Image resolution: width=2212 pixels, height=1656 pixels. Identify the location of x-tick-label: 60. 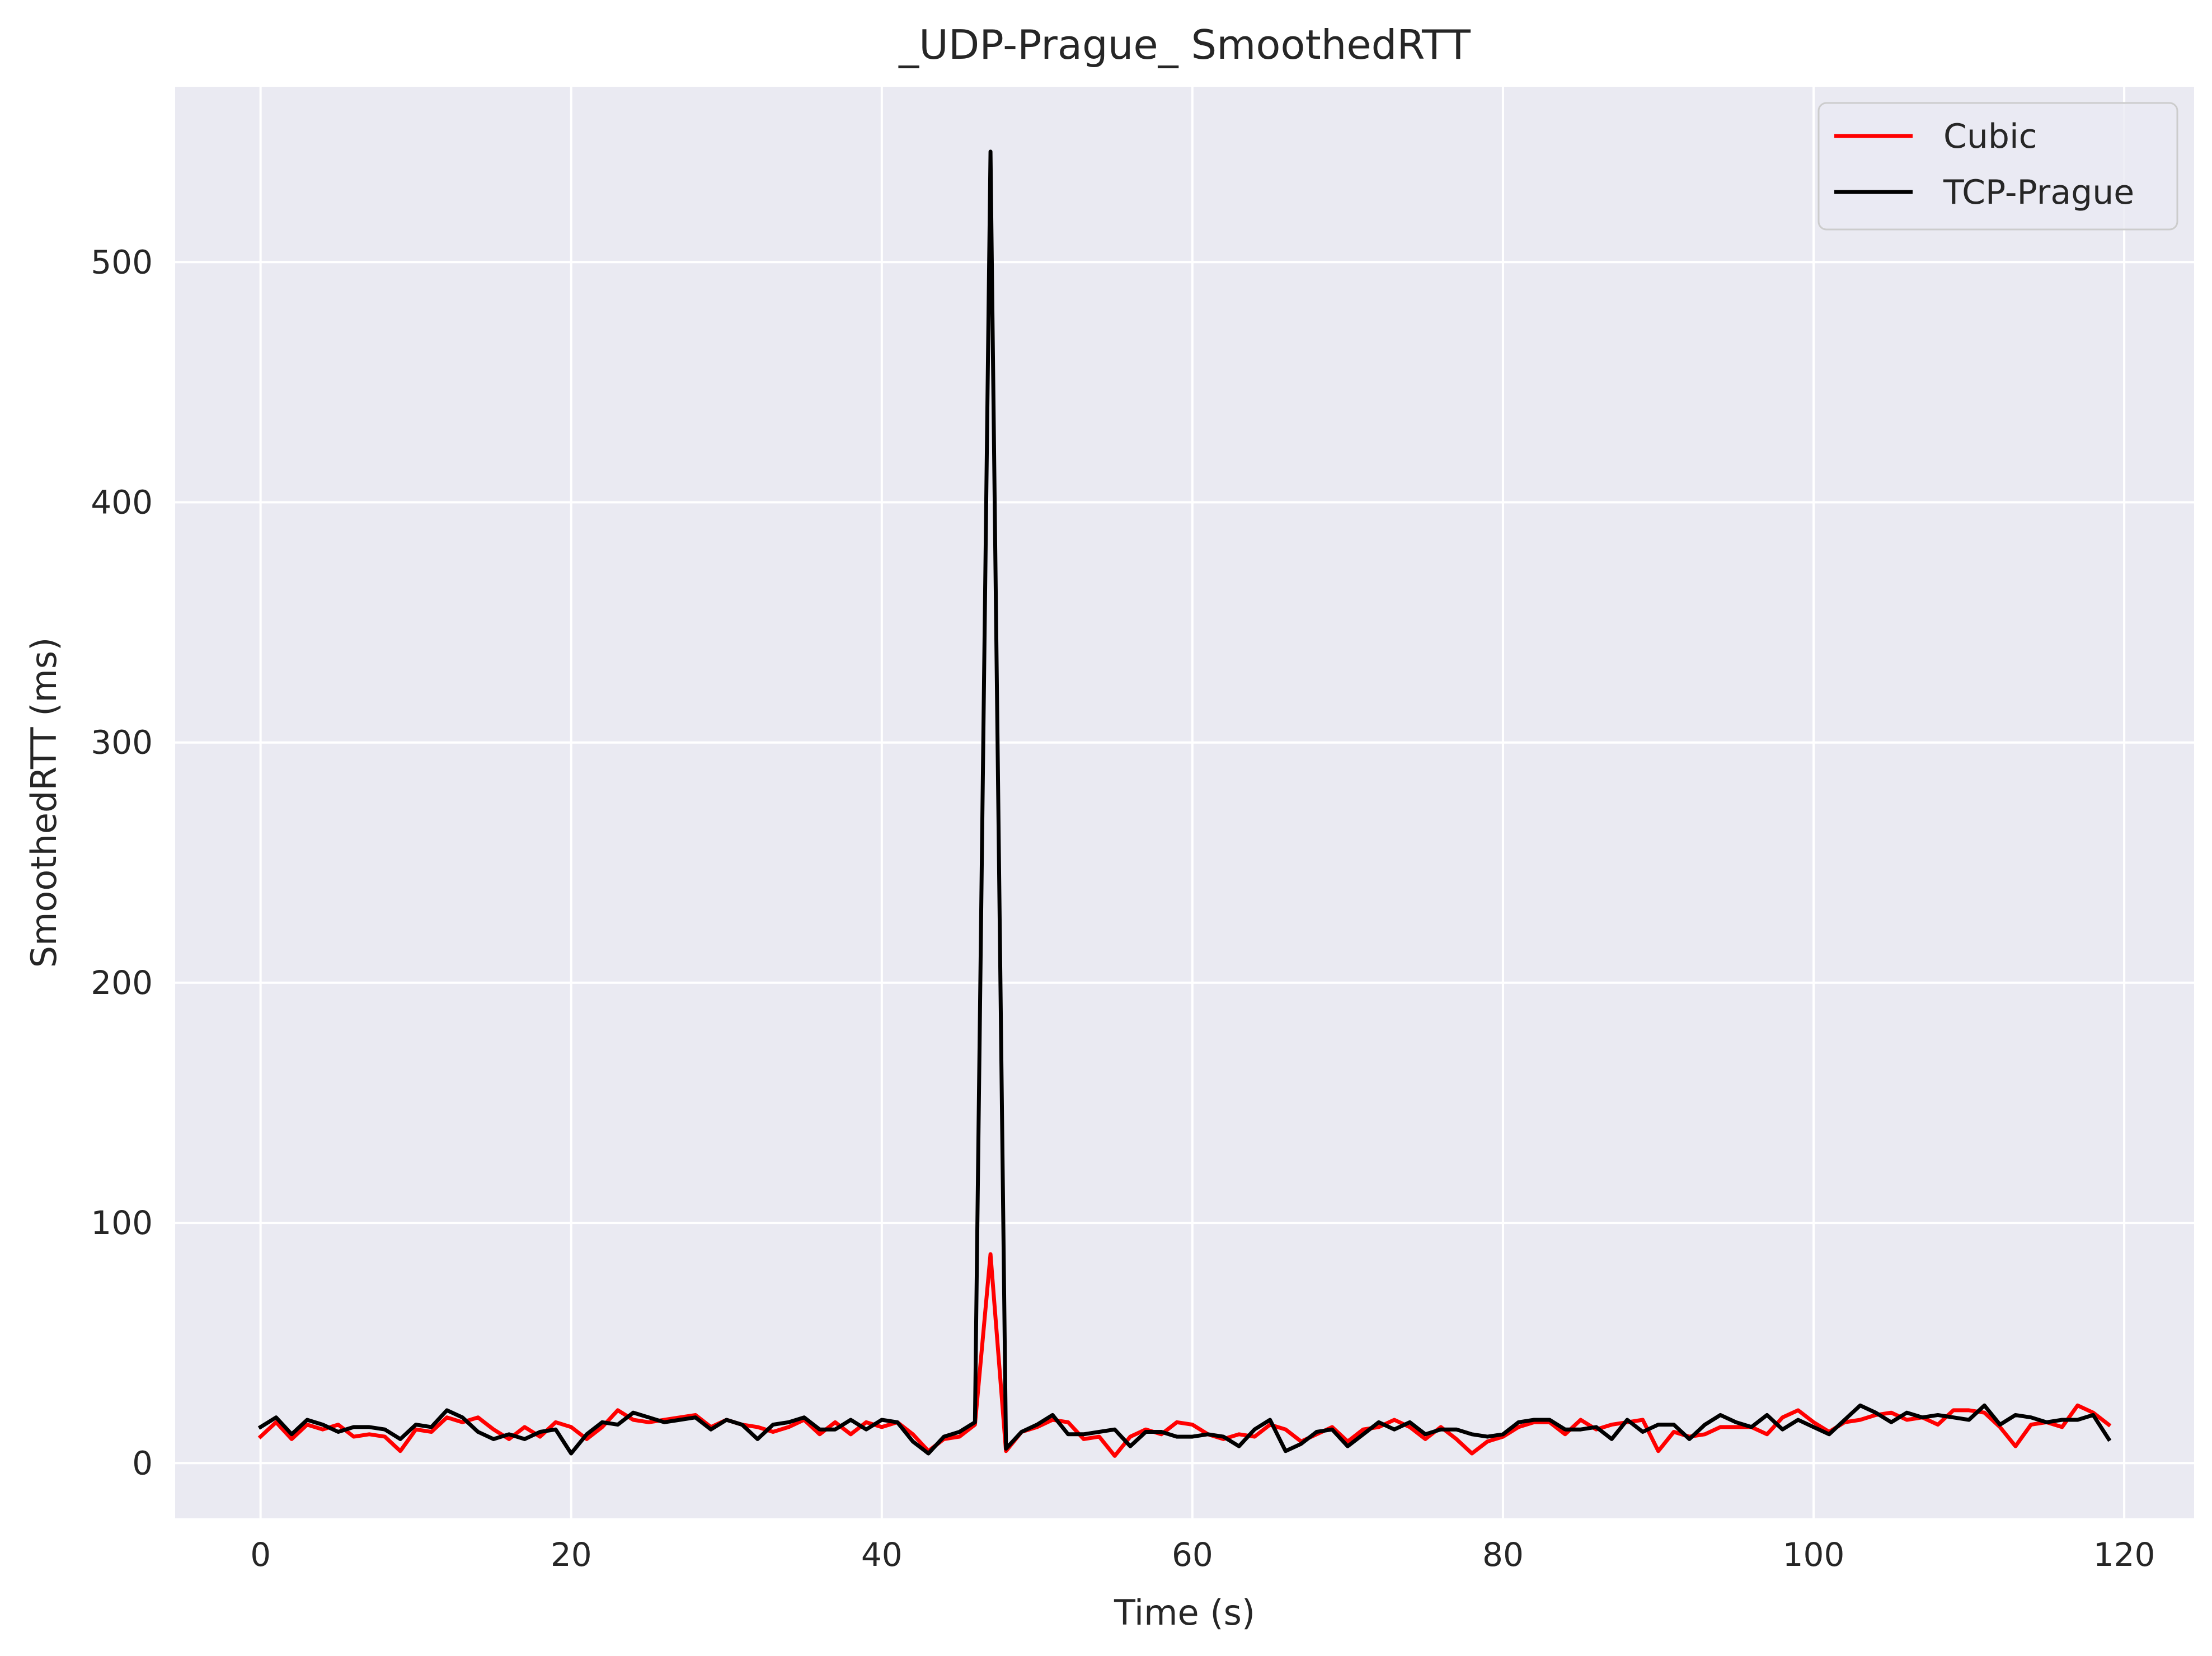
(1192, 1555).